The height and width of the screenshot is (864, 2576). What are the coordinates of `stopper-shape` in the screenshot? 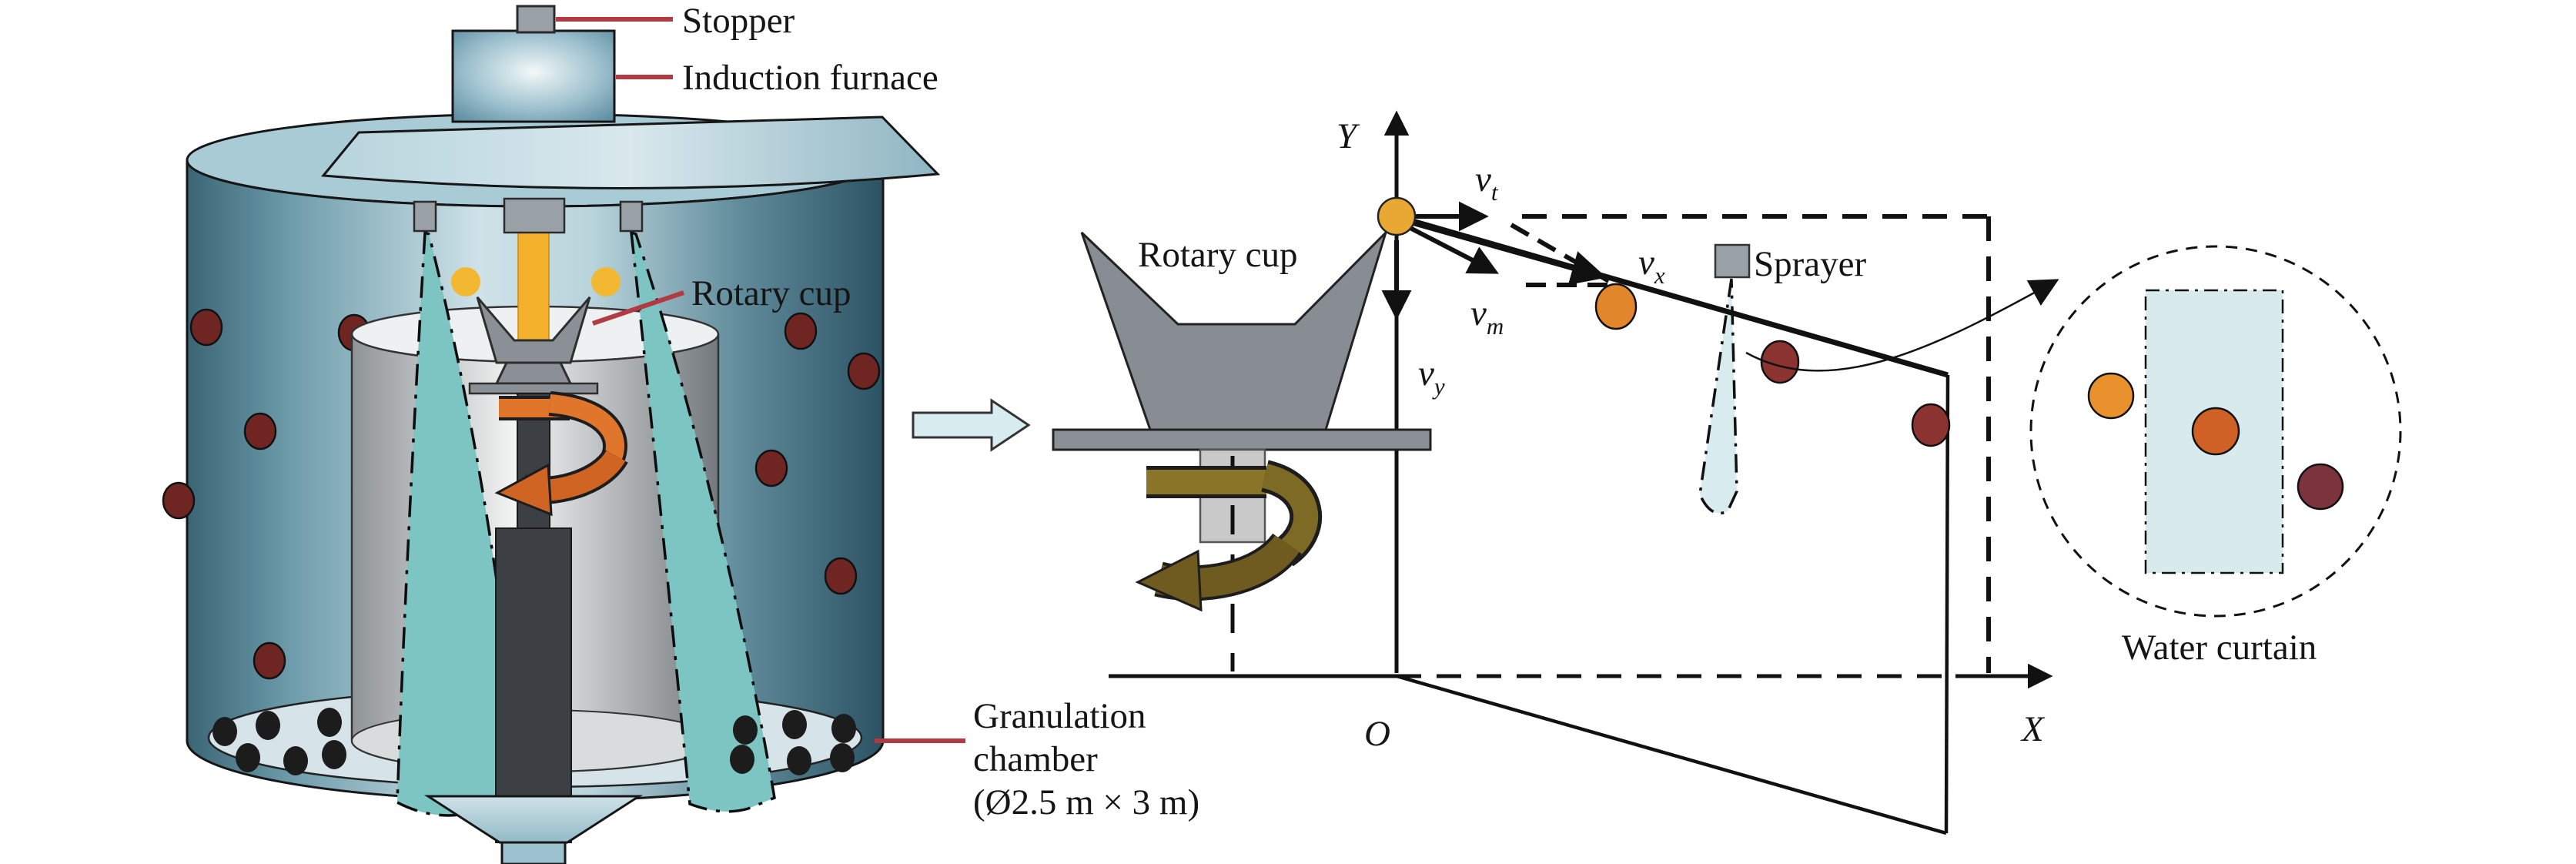 It's located at (536, 19).